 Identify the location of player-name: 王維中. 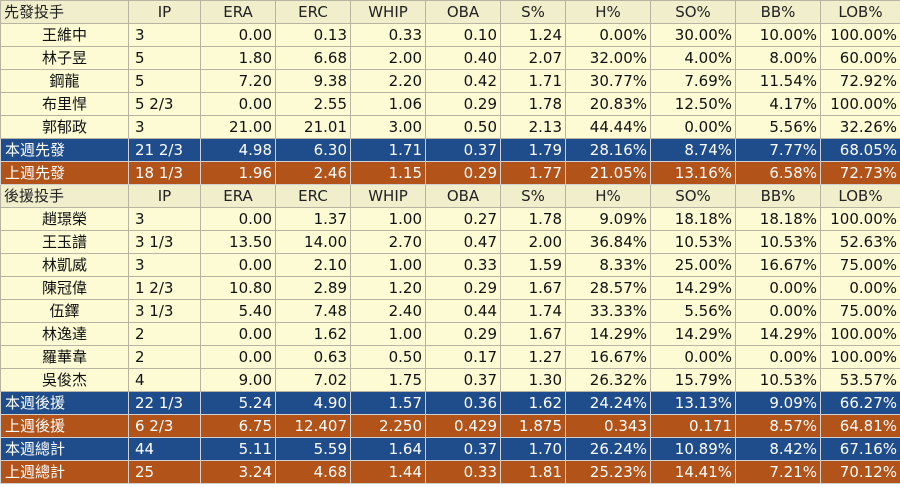
(64, 35).